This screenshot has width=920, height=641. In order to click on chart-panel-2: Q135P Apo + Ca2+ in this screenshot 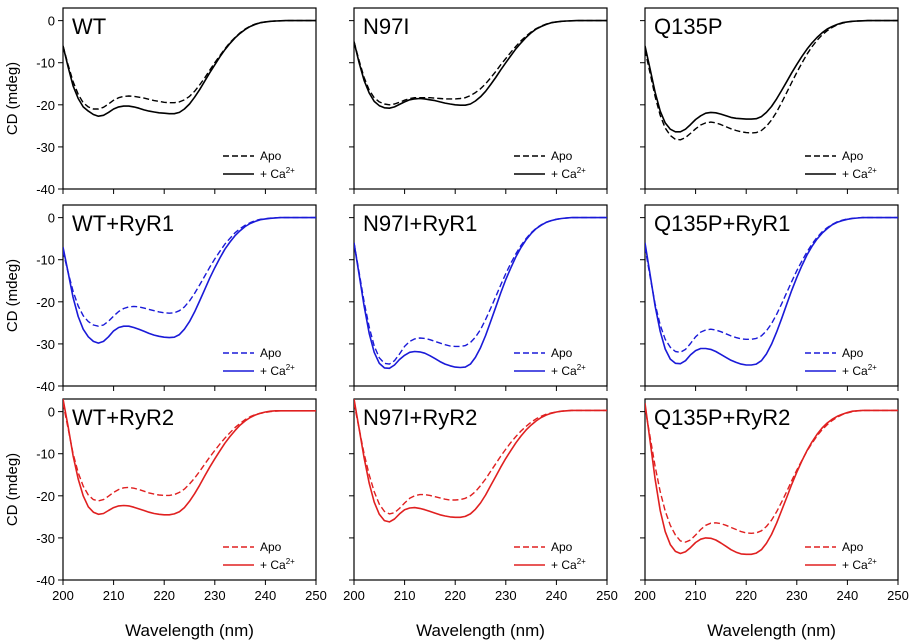, I will do `click(769, 100)`.